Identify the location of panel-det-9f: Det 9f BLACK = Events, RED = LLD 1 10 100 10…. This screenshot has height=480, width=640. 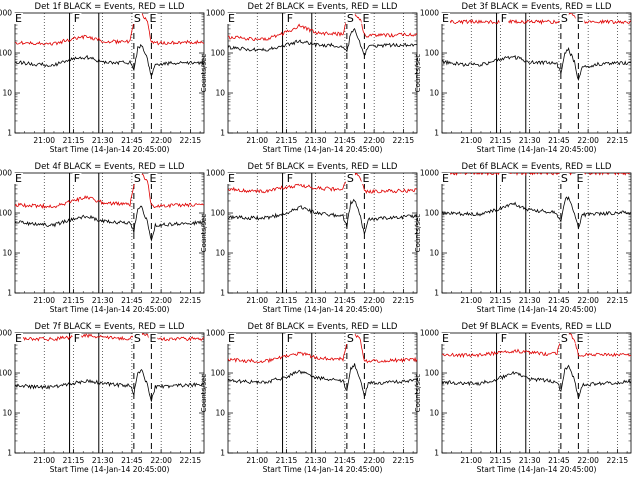
(523, 398).